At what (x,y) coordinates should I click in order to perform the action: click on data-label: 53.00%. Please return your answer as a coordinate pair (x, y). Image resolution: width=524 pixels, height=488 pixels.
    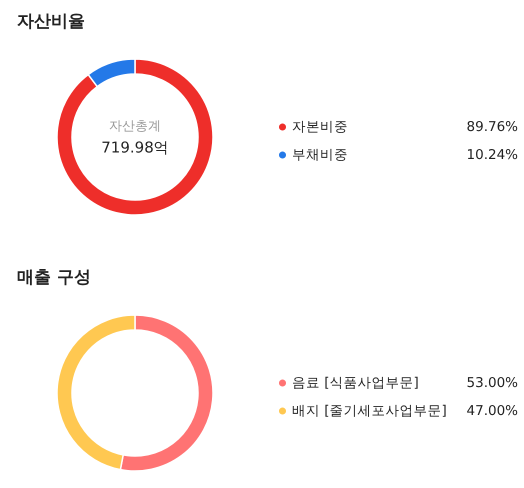
    Looking at the image, I should click on (492, 383).